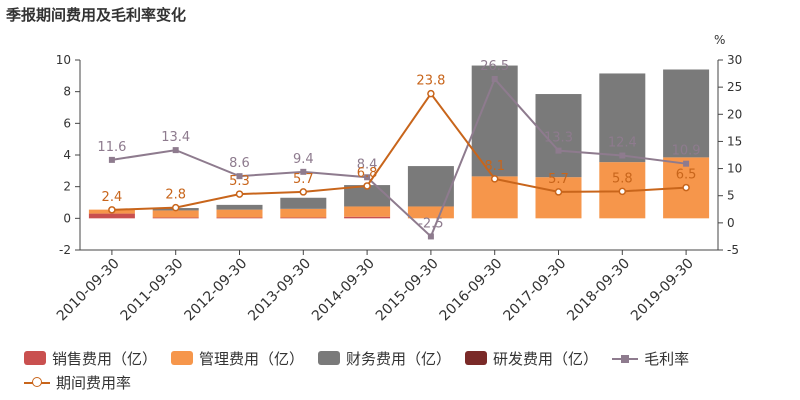  I want to click on x-tick-label: 2014-09-30, so click(343, 290).